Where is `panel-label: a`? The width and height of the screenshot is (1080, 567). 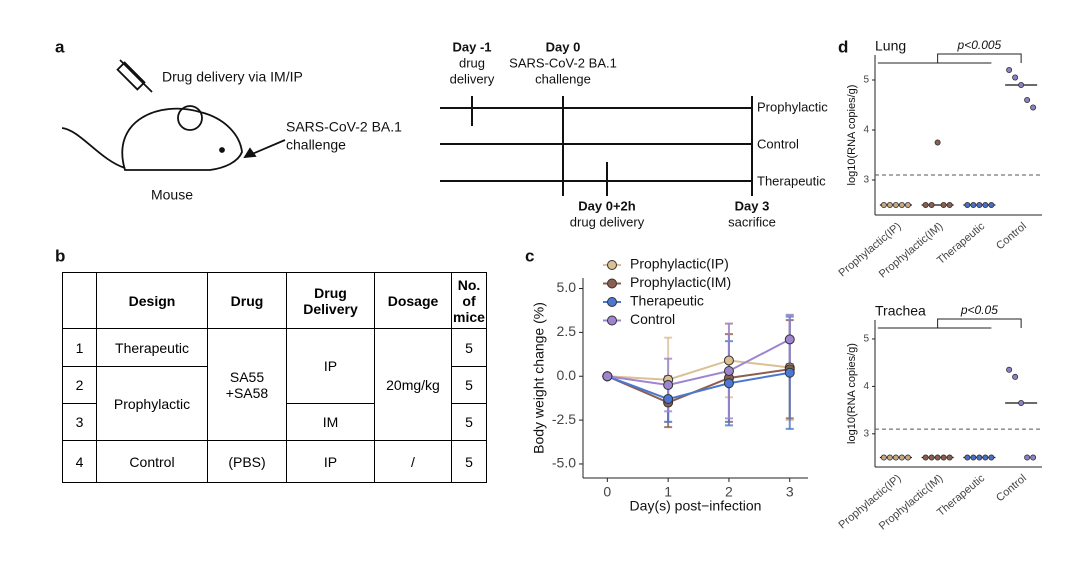
panel-label: a is located at coordinates (60, 46).